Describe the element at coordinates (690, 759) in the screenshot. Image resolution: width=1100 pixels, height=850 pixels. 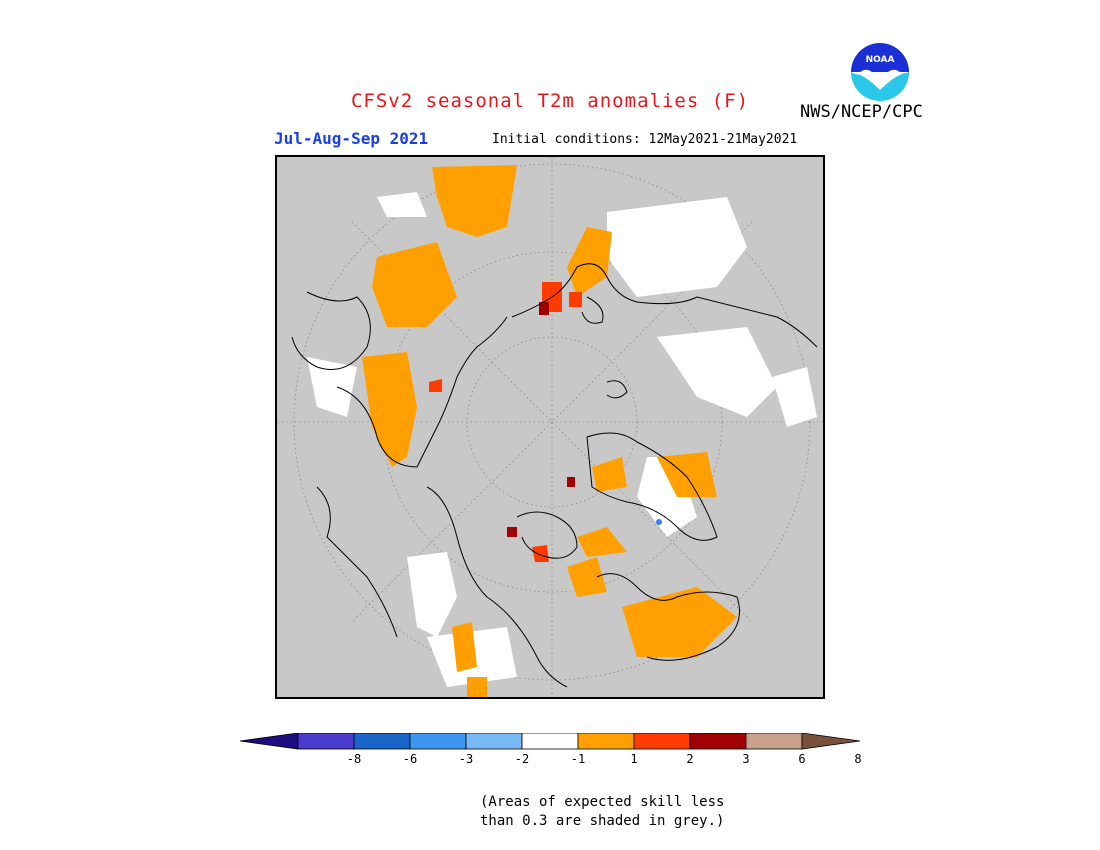
I see `colorbar-tick-label: 2` at that location.